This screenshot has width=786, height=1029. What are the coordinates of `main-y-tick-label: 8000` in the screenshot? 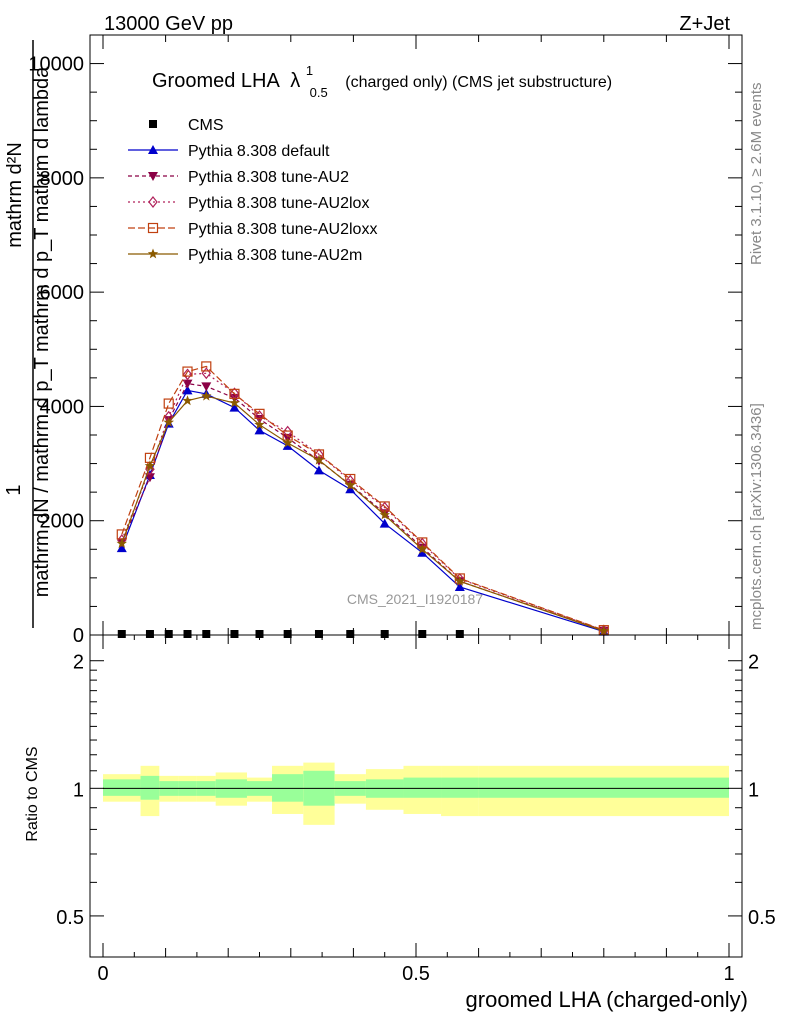 It's located at (62, 179).